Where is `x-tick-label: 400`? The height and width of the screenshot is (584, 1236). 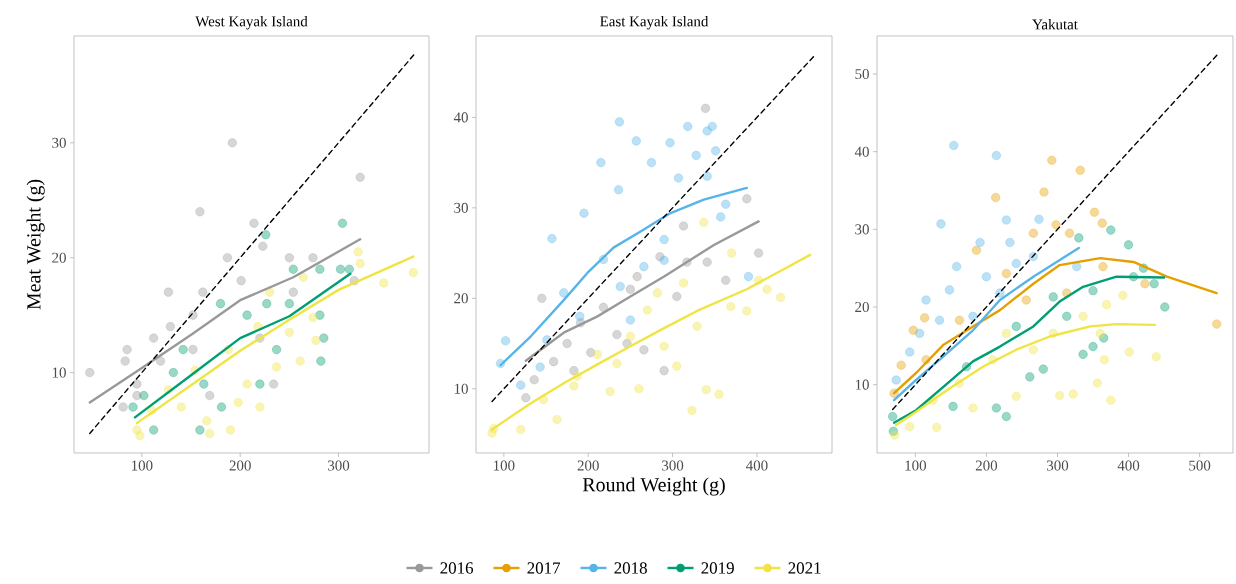
x-tick-label: 400 is located at coordinates (1128, 465).